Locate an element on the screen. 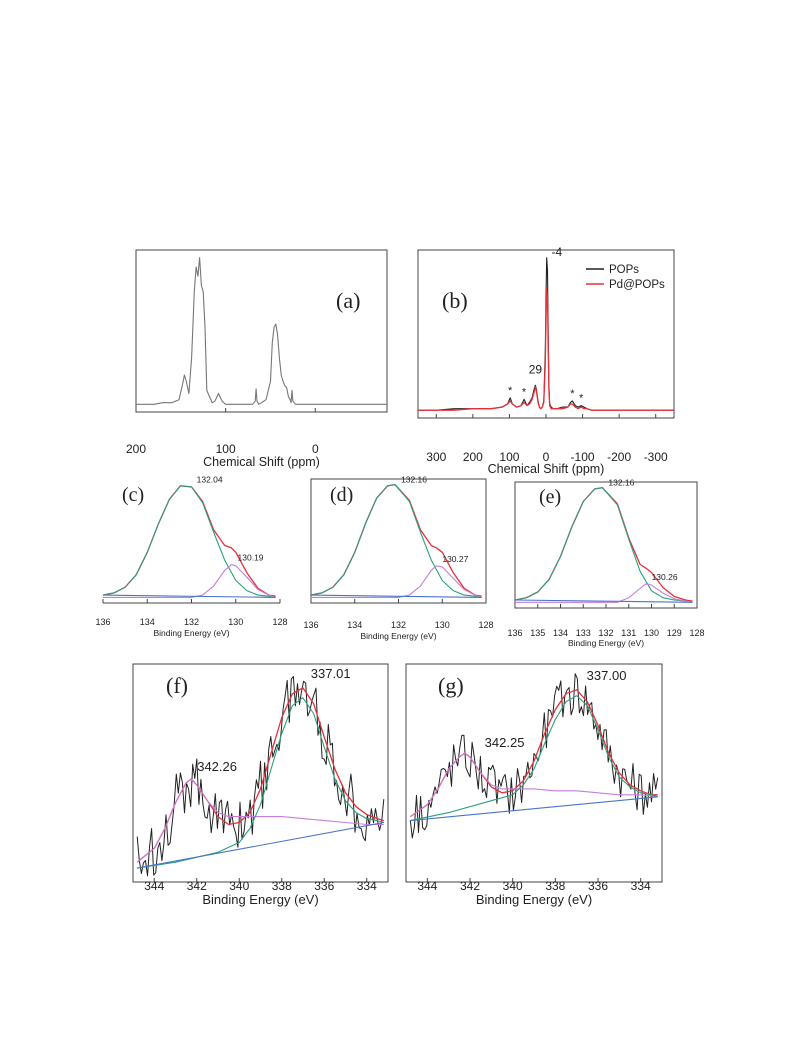  data-label: 130.27 is located at coordinates (455, 559).